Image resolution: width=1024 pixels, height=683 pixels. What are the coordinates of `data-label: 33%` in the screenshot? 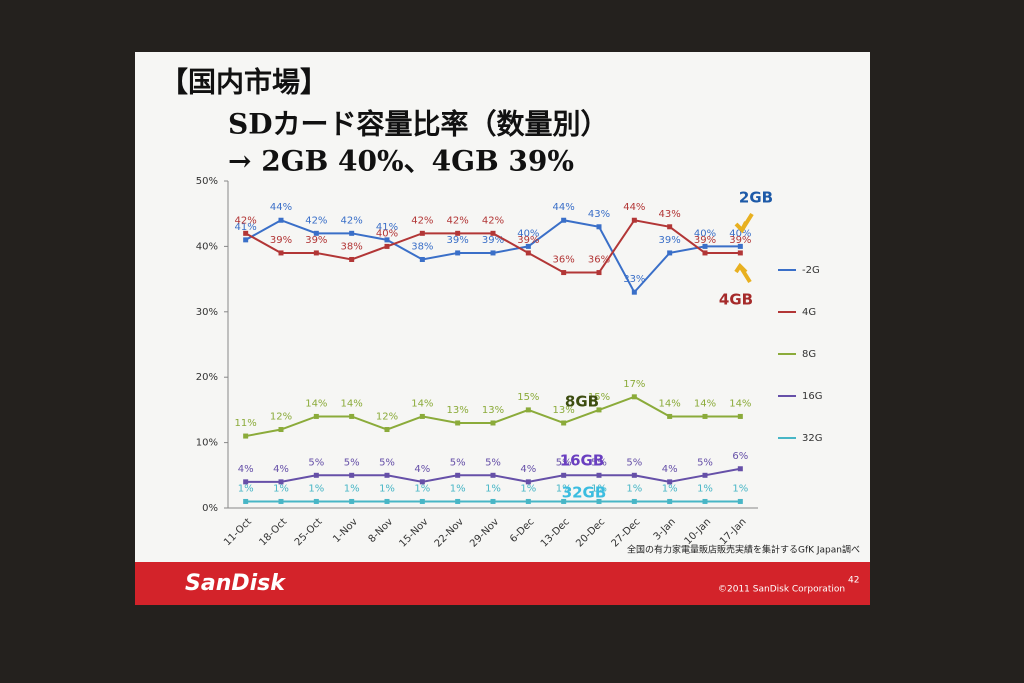 It's located at (634, 279).